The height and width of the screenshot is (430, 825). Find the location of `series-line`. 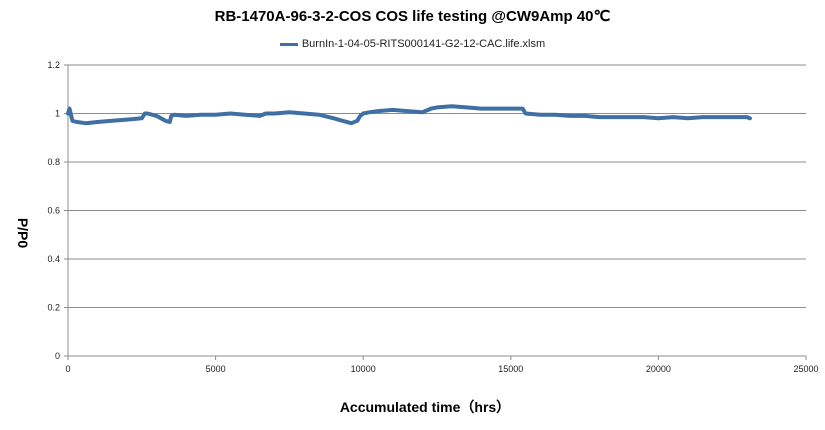

series-line is located at coordinates (409, 115).